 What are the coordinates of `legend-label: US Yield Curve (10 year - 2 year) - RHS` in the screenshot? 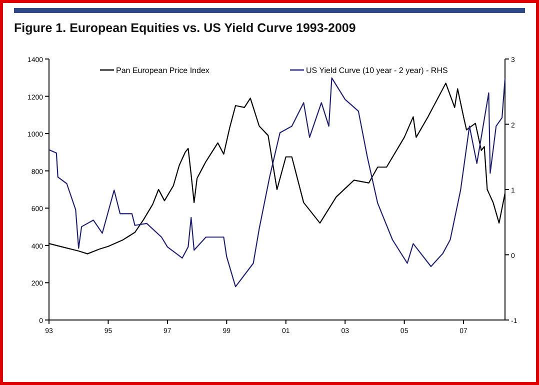 It's located at (377, 70).